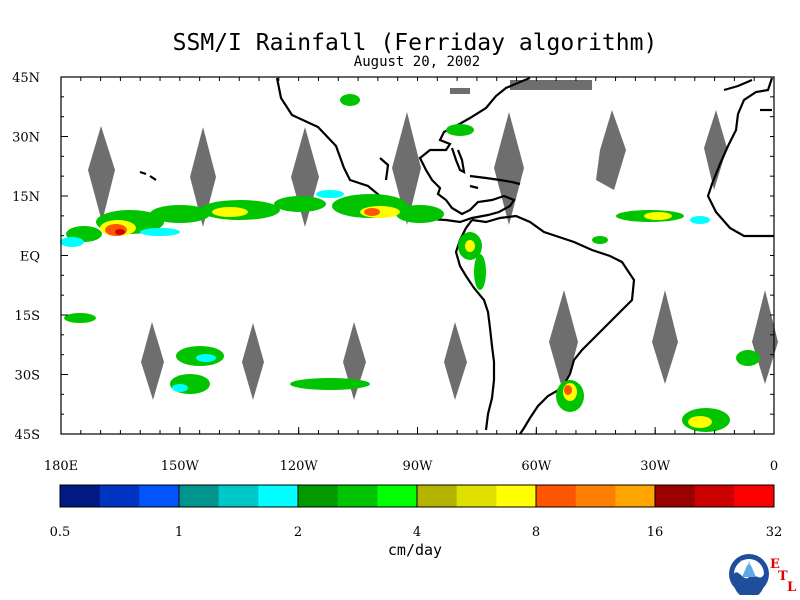 The height and width of the screenshot is (600, 800). Describe the element at coordinates (416, 512) in the screenshot. I see `colorbar: 0.5 1 2 4 8 16 32` at that location.